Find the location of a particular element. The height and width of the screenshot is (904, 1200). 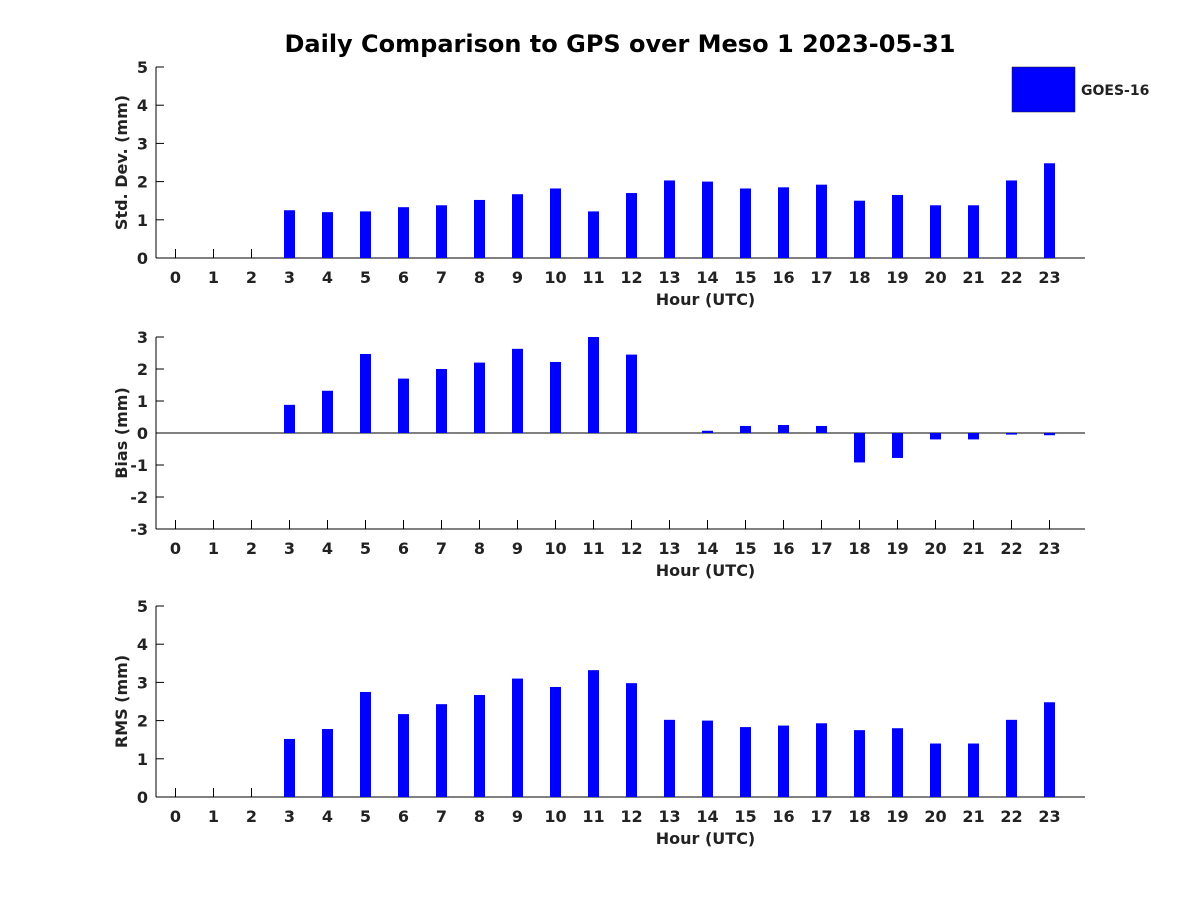

x-tick-label: 16 is located at coordinates (783, 277).